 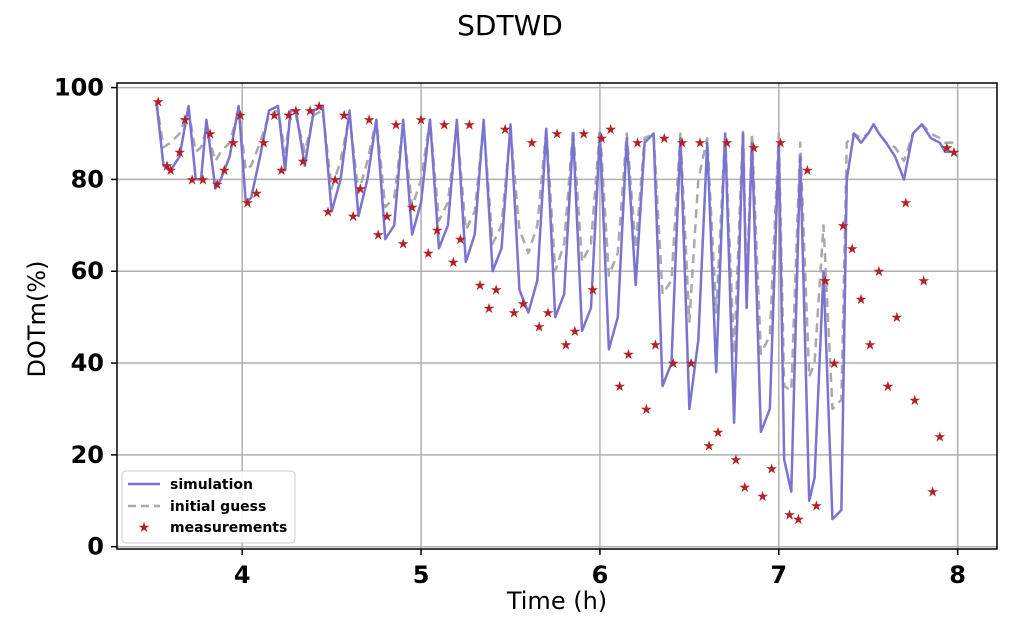 What do you see at coordinates (421, 575) in the screenshot?
I see `x-tick-label: 5` at bounding box center [421, 575].